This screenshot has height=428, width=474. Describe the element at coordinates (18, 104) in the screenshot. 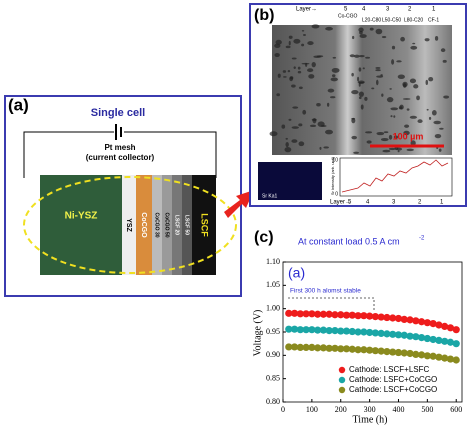

I see `panel-label: (a)` at that location.